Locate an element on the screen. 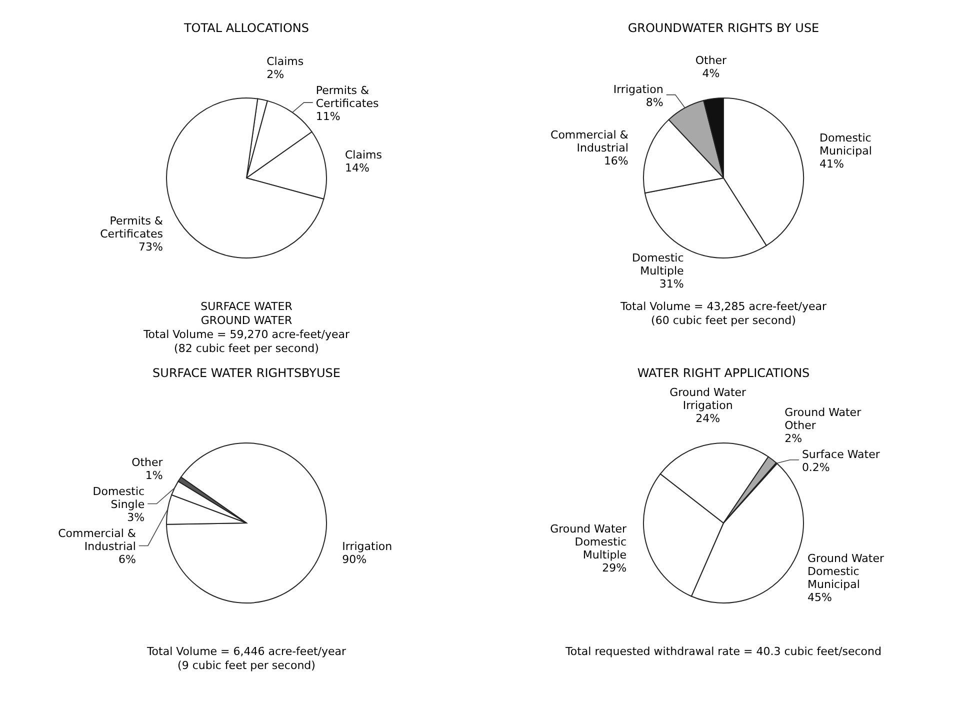  data-label: 1% is located at coordinates (154, 475).